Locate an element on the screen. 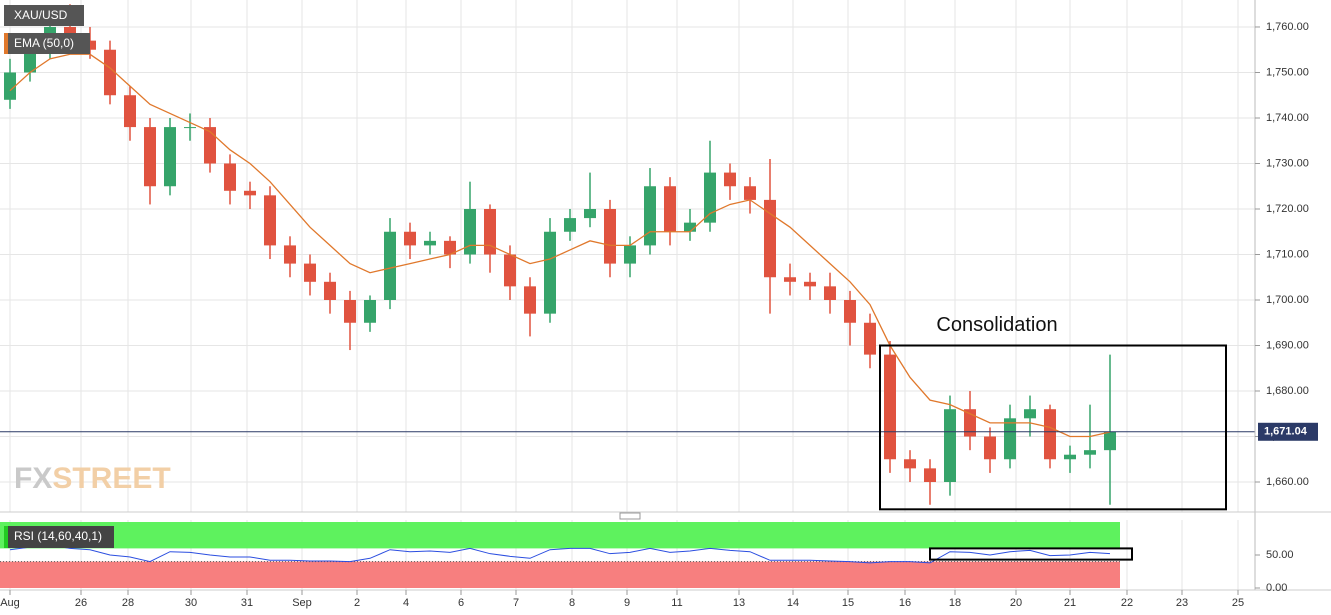 The height and width of the screenshot is (615, 1331). x-tick-label: 6 is located at coordinates (461, 603).